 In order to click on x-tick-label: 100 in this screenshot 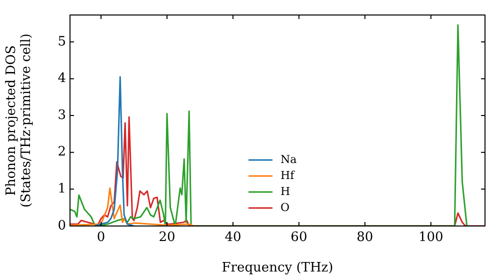, I will do `click(431, 238)`.